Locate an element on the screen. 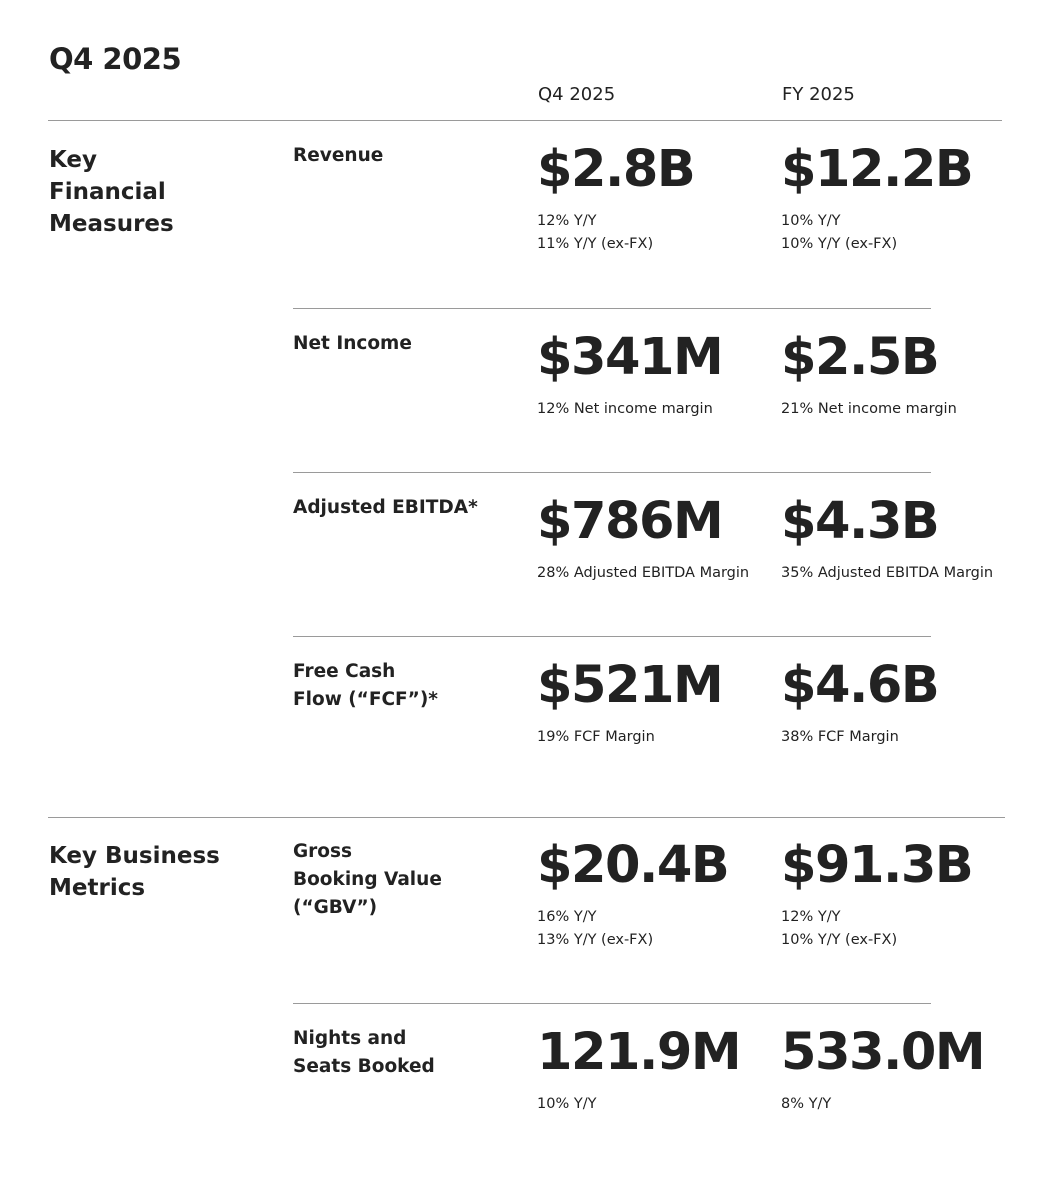 This screenshot has height=1198, width=1056. fy-value: $4.3B is located at coordinates (860, 521).